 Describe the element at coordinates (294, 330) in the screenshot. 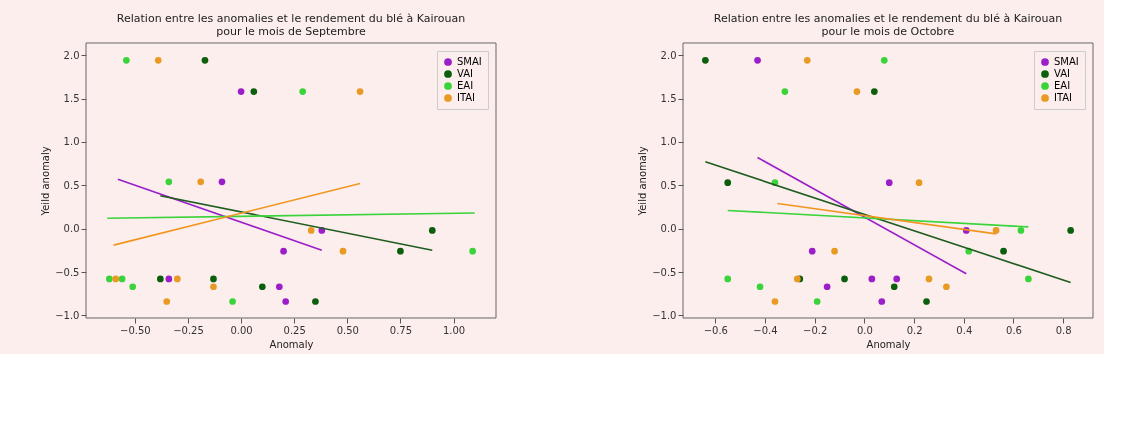

I see `x-tick-label: 0.25` at that location.